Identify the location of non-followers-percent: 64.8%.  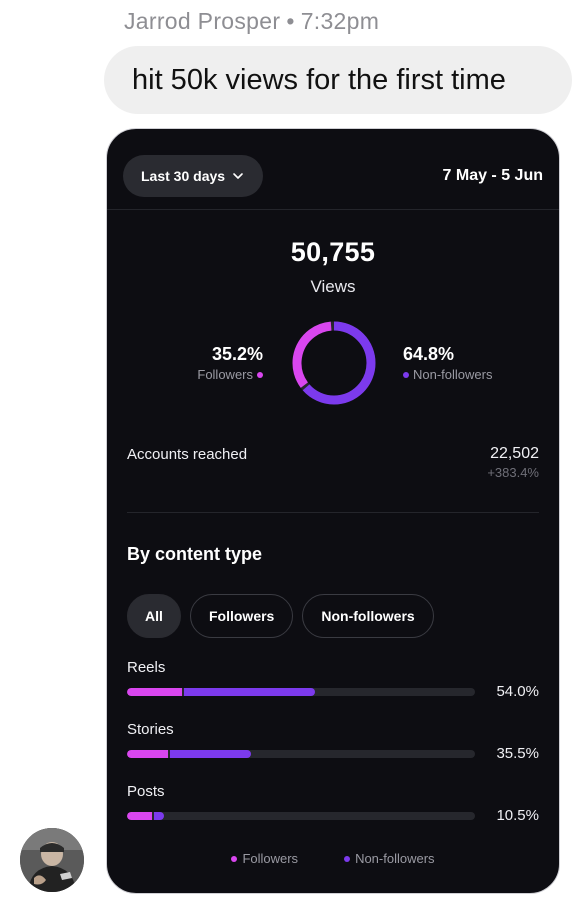
(429, 354).